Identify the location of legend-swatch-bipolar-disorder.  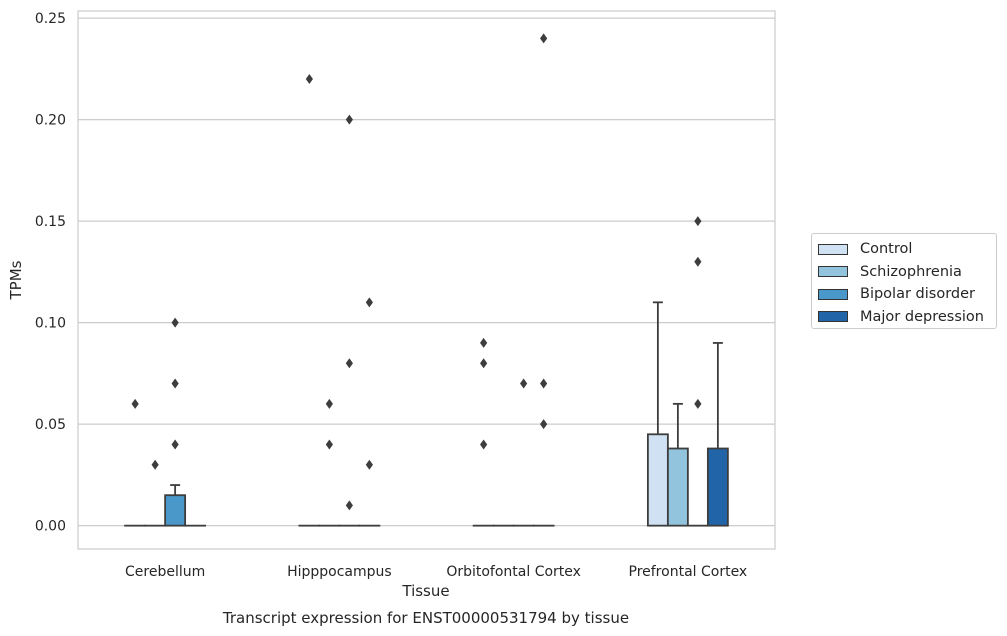
(833, 294).